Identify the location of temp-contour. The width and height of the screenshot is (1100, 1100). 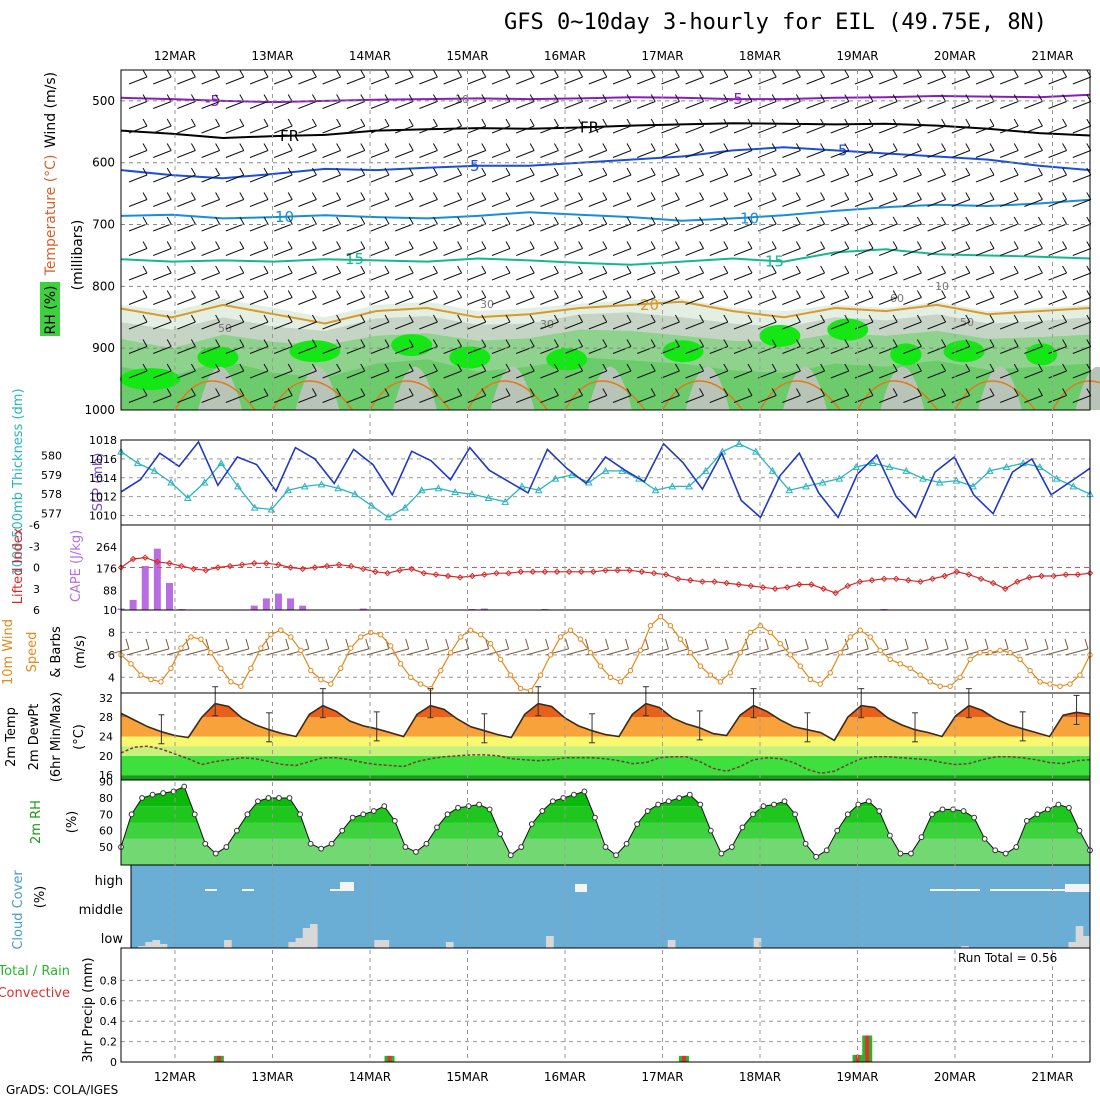
(605, 98).